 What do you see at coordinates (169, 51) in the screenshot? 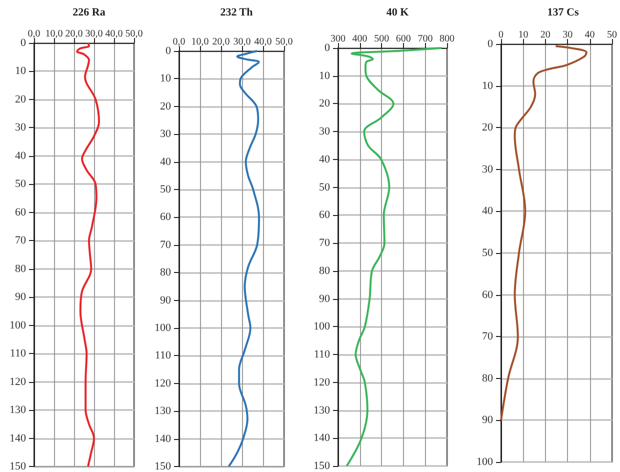
I see `y-tick-label: 0` at bounding box center [169, 51].